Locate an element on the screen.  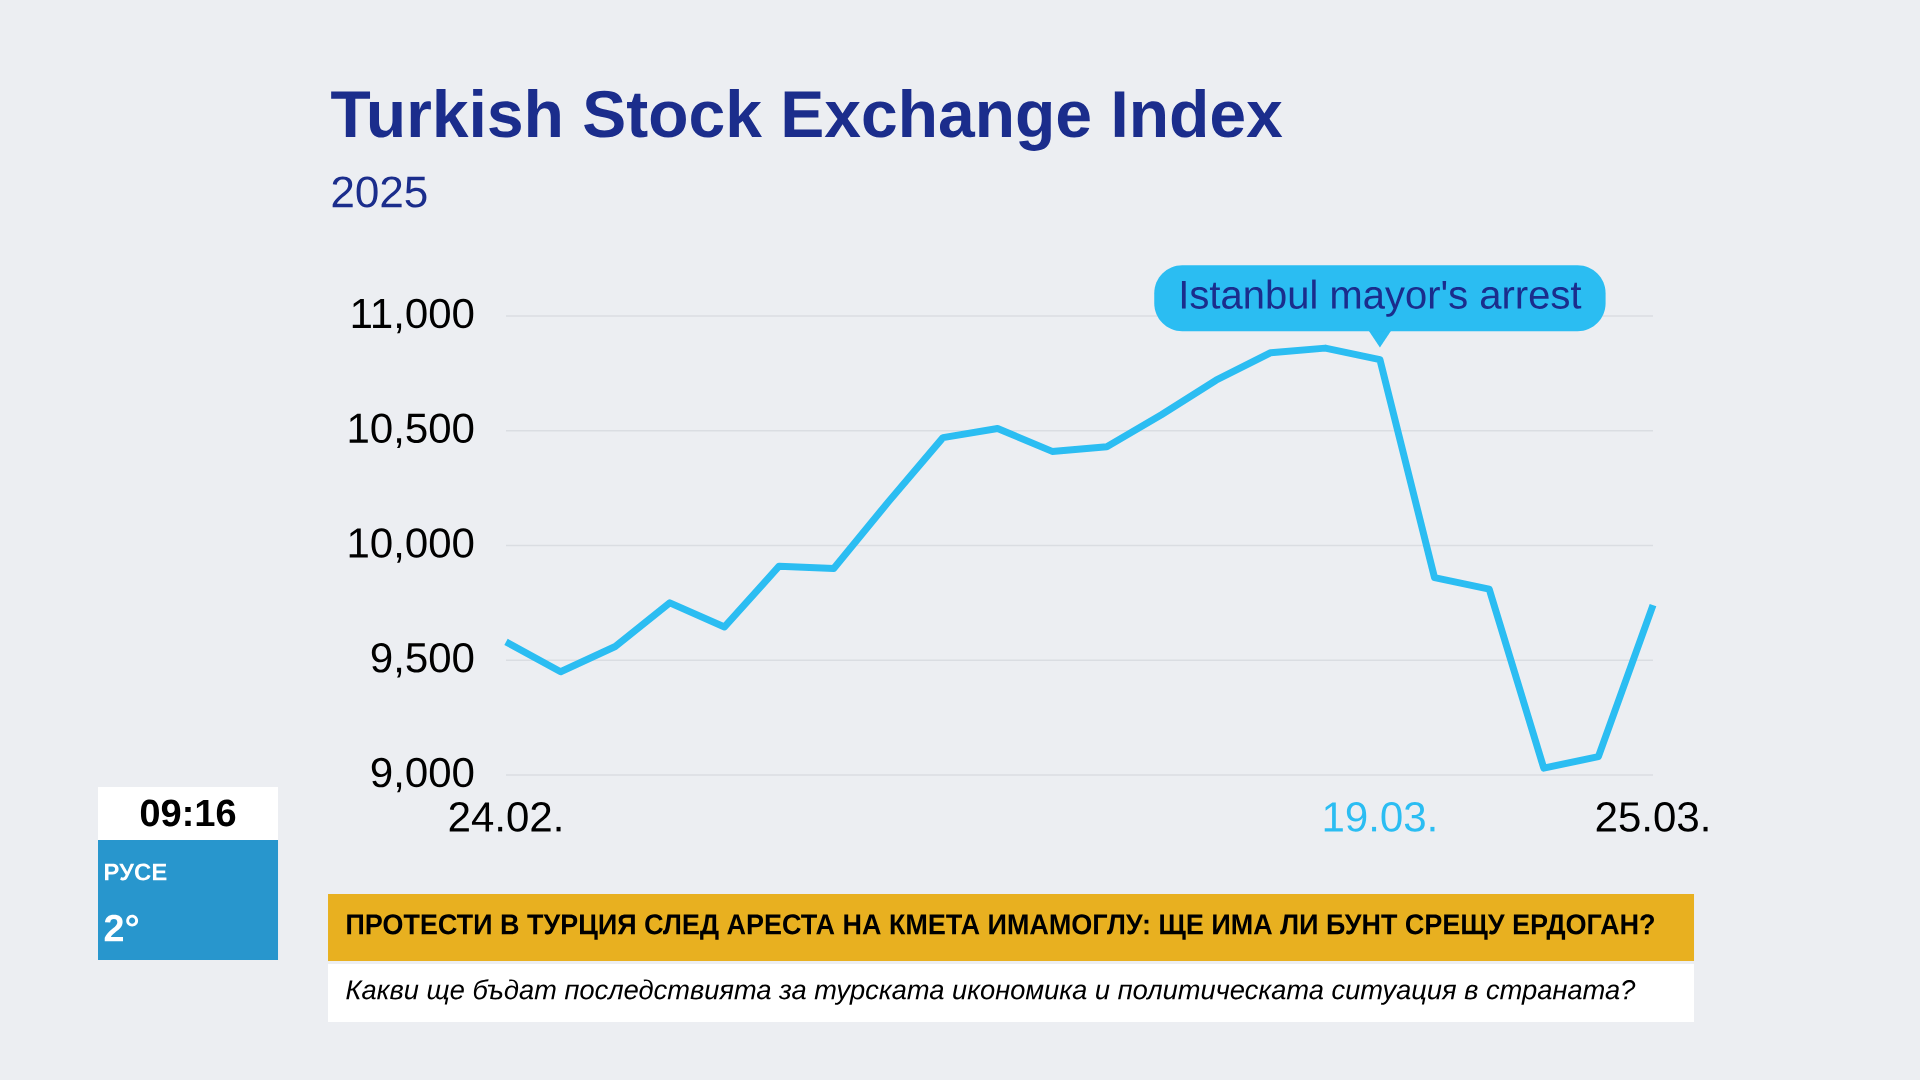
y-tick-label: 9,000 is located at coordinates (422, 775).